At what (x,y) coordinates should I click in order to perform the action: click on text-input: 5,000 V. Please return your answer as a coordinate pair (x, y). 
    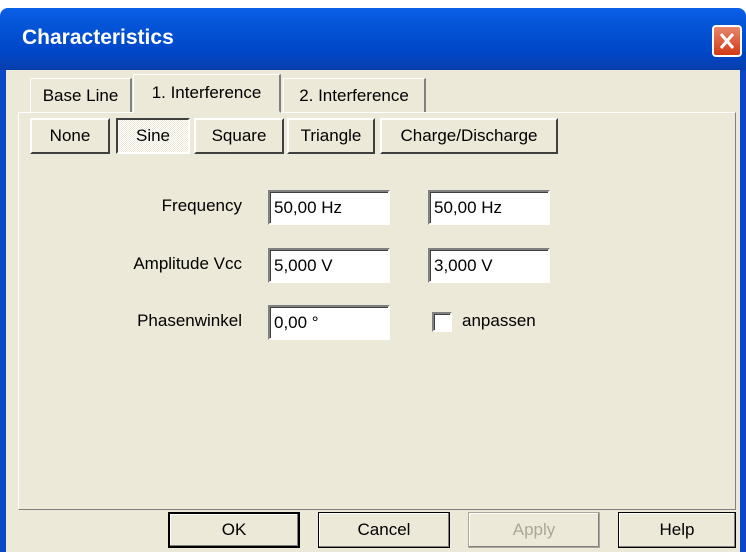
    Looking at the image, I should click on (329, 265).